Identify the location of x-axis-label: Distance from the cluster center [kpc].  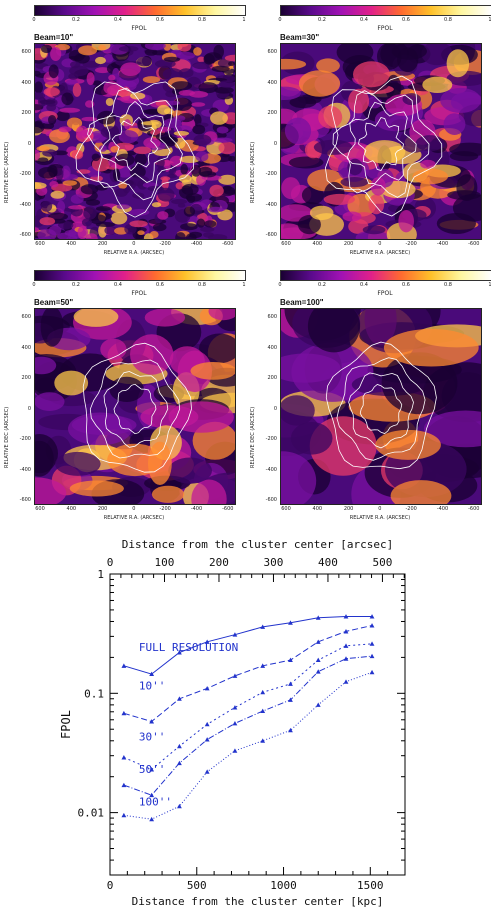
(258, 901).